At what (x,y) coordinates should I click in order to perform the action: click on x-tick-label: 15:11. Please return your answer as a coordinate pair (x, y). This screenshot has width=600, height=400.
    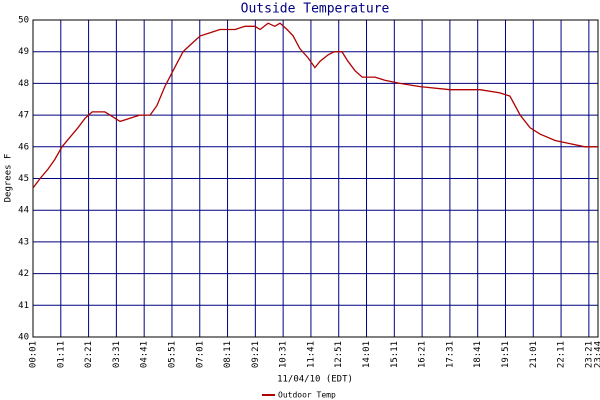
    Looking at the image, I should click on (395, 354).